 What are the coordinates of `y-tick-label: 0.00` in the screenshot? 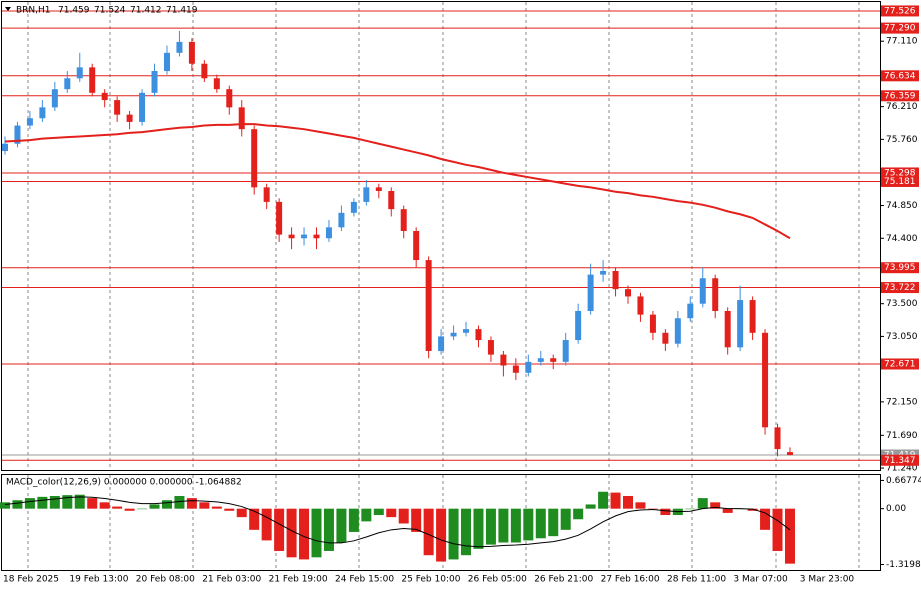 It's located at (896, 509).